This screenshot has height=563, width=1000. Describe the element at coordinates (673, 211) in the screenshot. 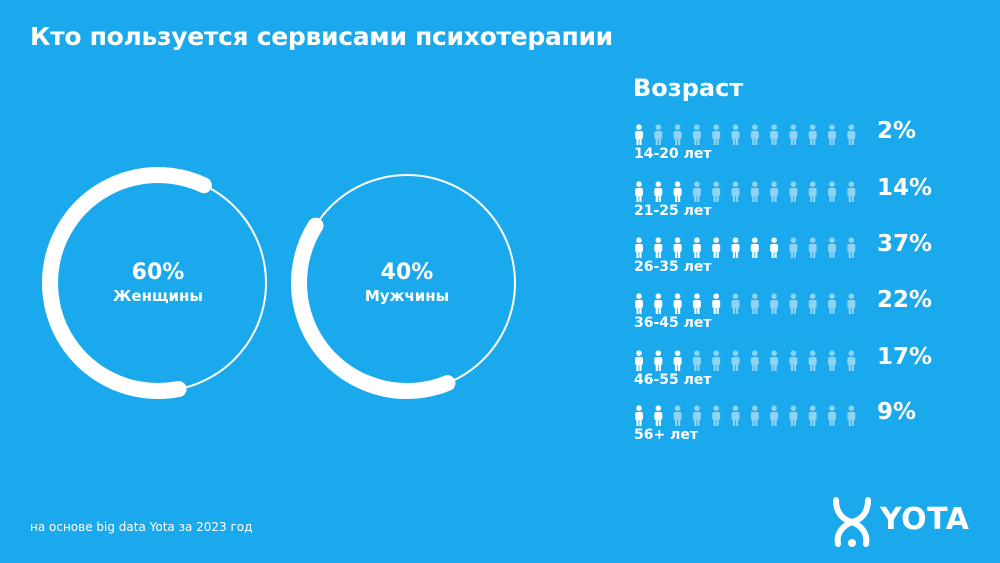

I see `age-label: 21-25 лет` at that location.